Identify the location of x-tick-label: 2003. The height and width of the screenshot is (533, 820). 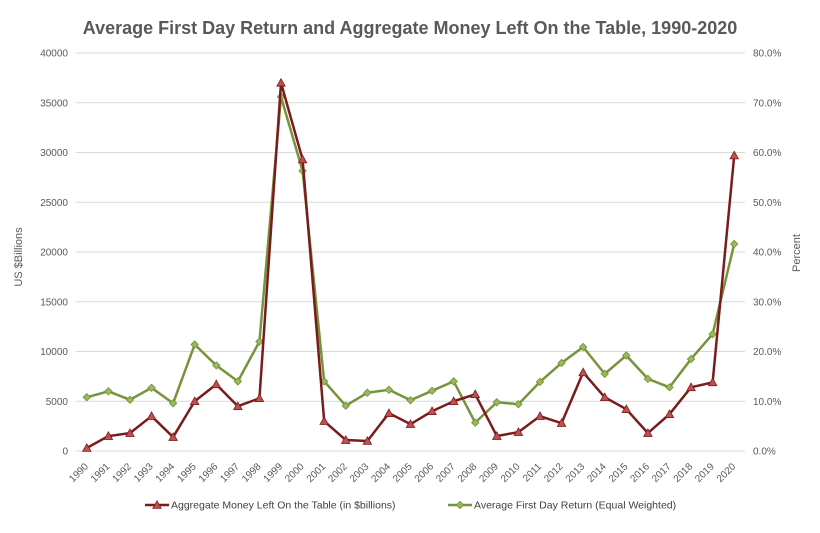
(360, 473).